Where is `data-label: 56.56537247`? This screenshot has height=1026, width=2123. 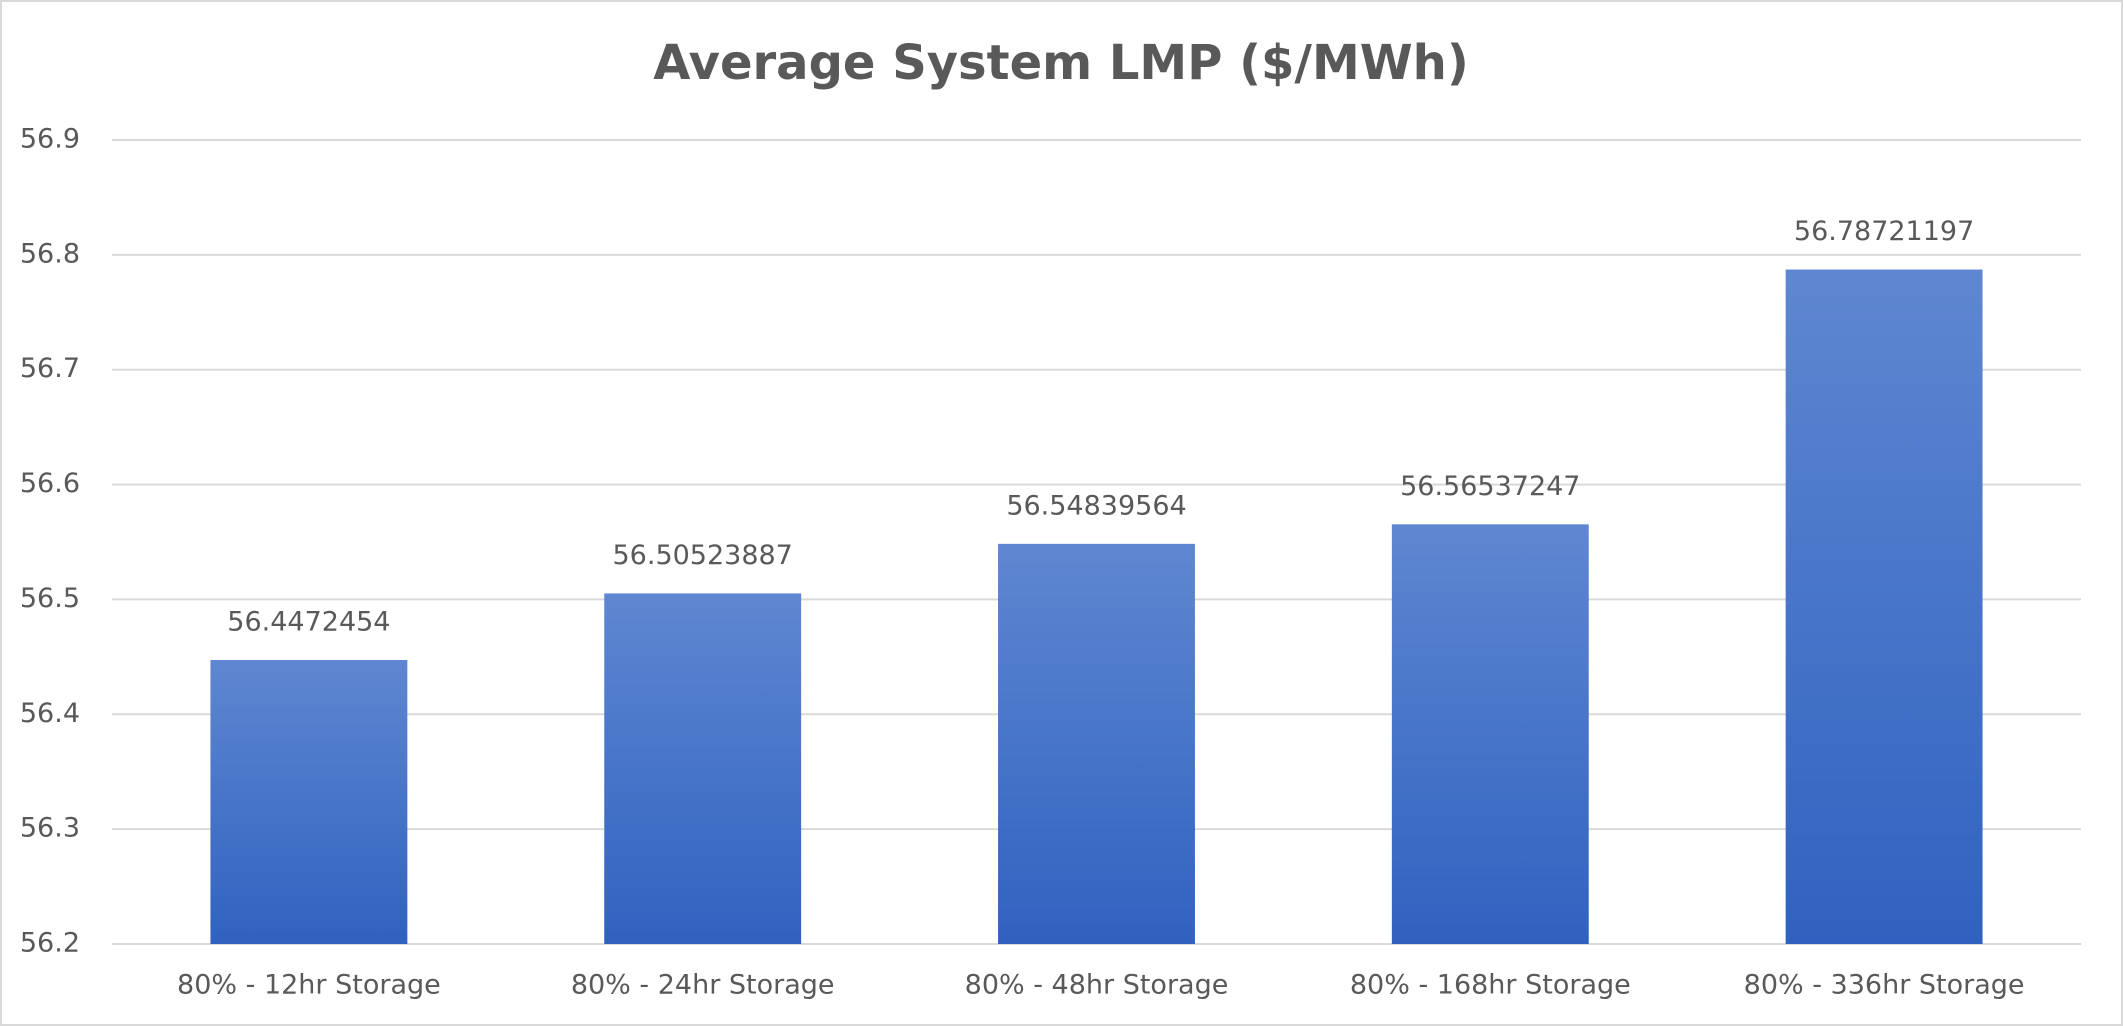
data-label: 56.56537247 is located at coordinates (1490, 486).